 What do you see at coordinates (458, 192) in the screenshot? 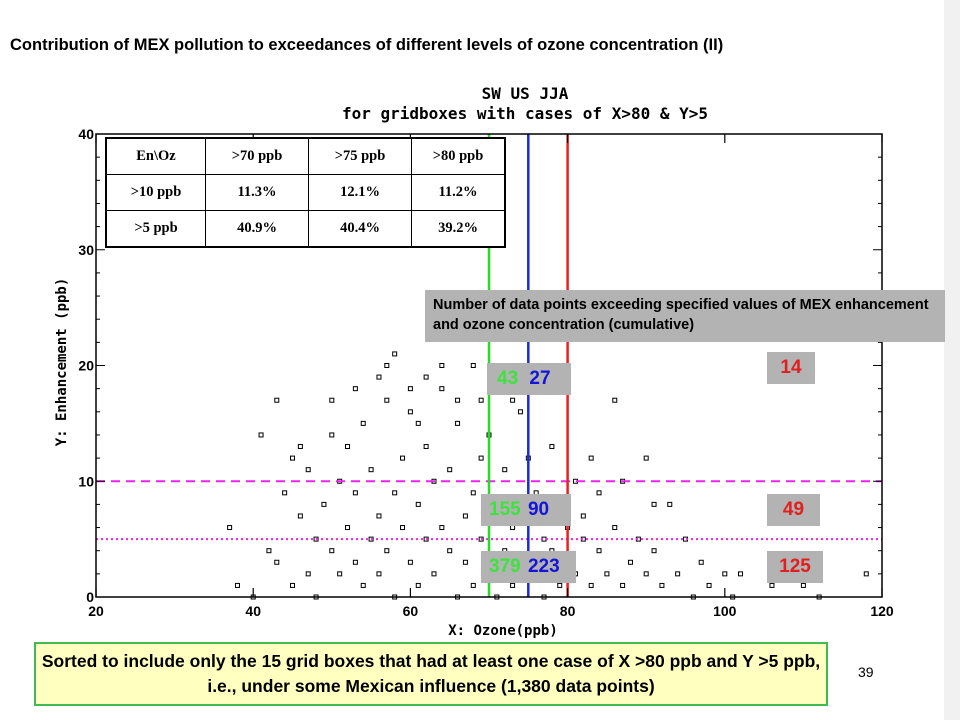
I see `table-cell: 11.2%` at bounding box center [458, 192].